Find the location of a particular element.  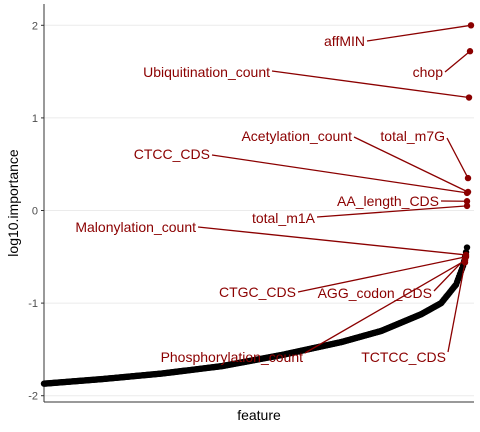

y-tick-label: 0 is located at coordinates (35, 212).